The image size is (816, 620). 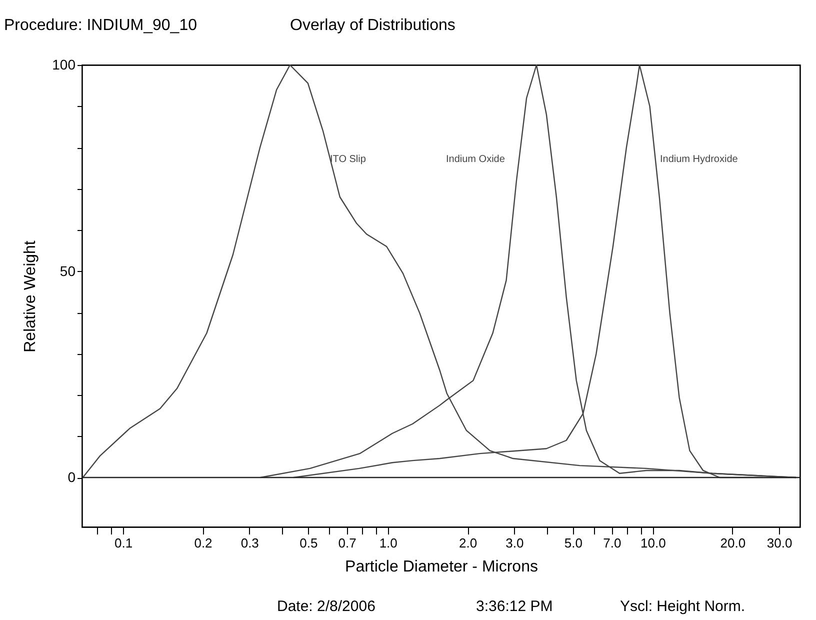 What do you see at coordinates (388, 543) in the screenshot?
I see `x-tick-label: 1.0` at bounding box center [388, 543].